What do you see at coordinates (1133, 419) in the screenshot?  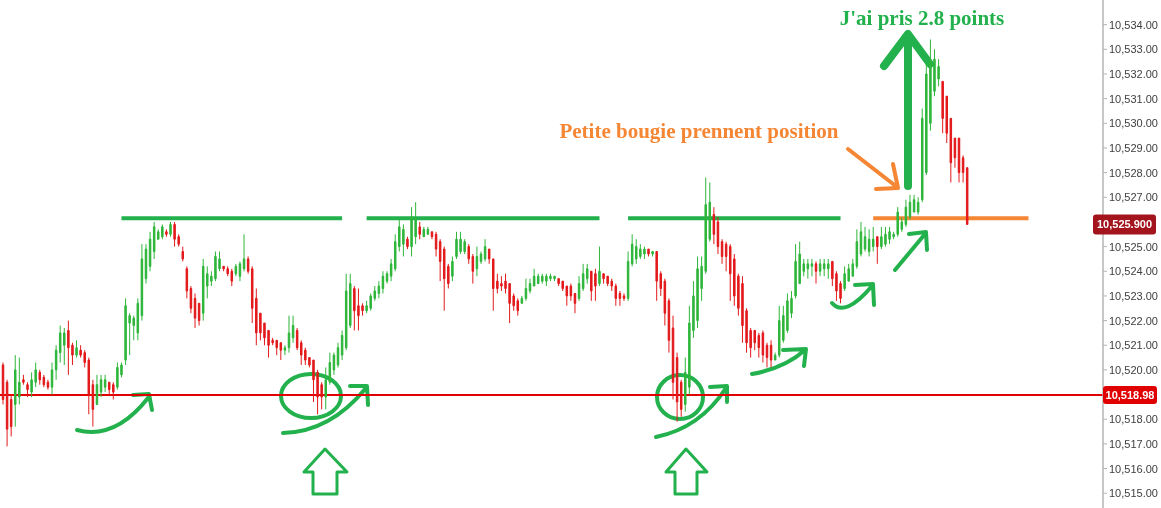 I see `y-tick-label: 10,518.00` at bounding box center [1133, 419].